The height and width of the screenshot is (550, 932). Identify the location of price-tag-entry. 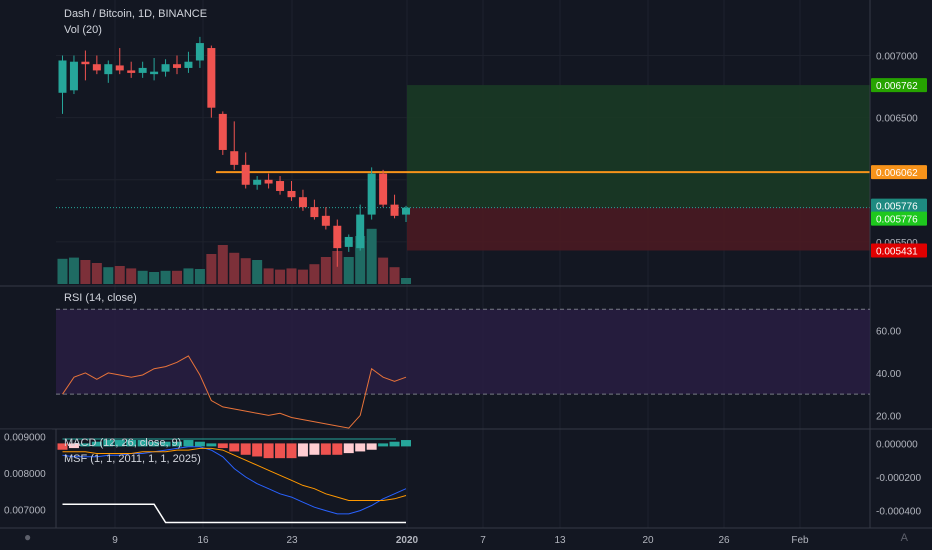
(899, 218).